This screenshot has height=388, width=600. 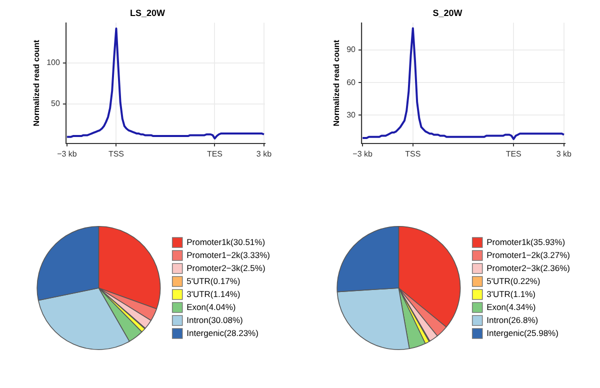 What do you see at coordinates (528, 255) in the screenshot?
I see `legend-label: Promoter1−2k(3.27%)` at bounding box center [528, 255].